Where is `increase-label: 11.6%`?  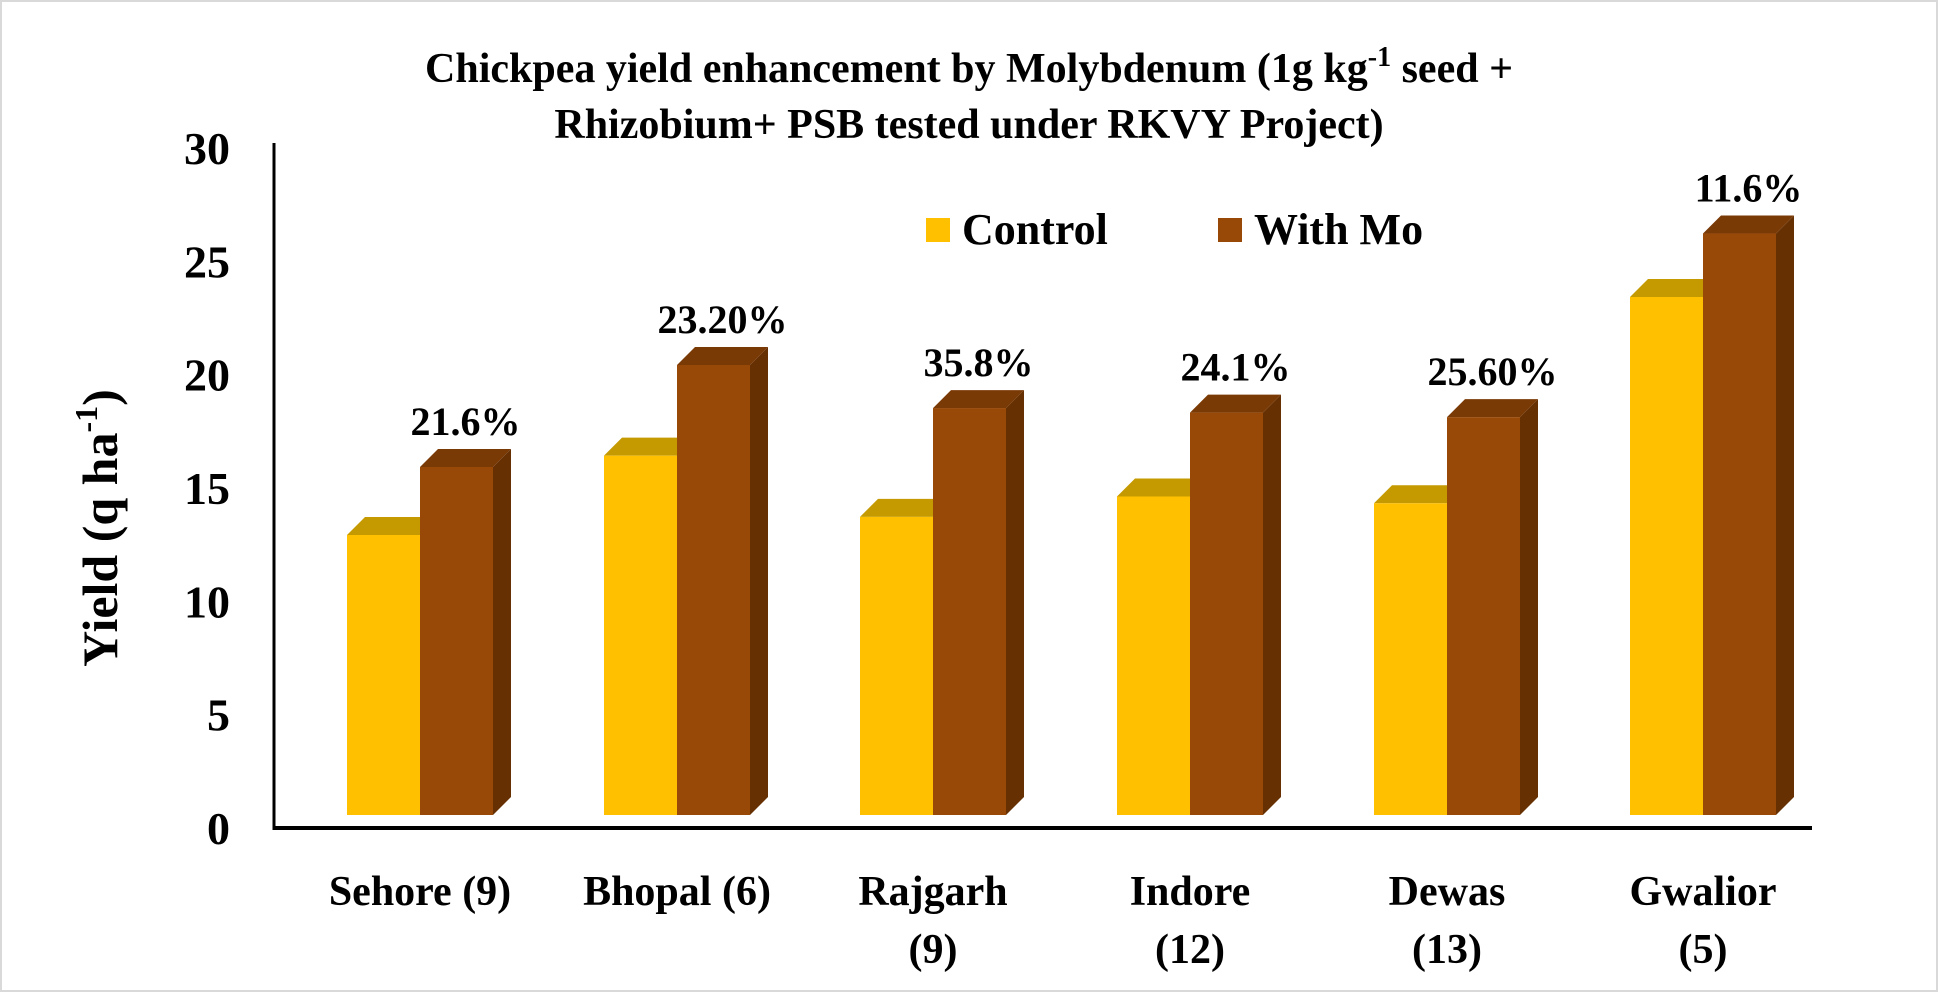
increase-label: 11.6% is located at coordinates (1749, 188).